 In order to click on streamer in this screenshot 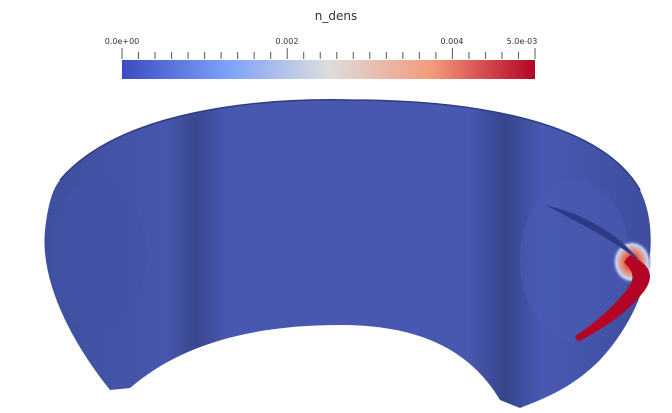, I will do `click(612, 298)`.